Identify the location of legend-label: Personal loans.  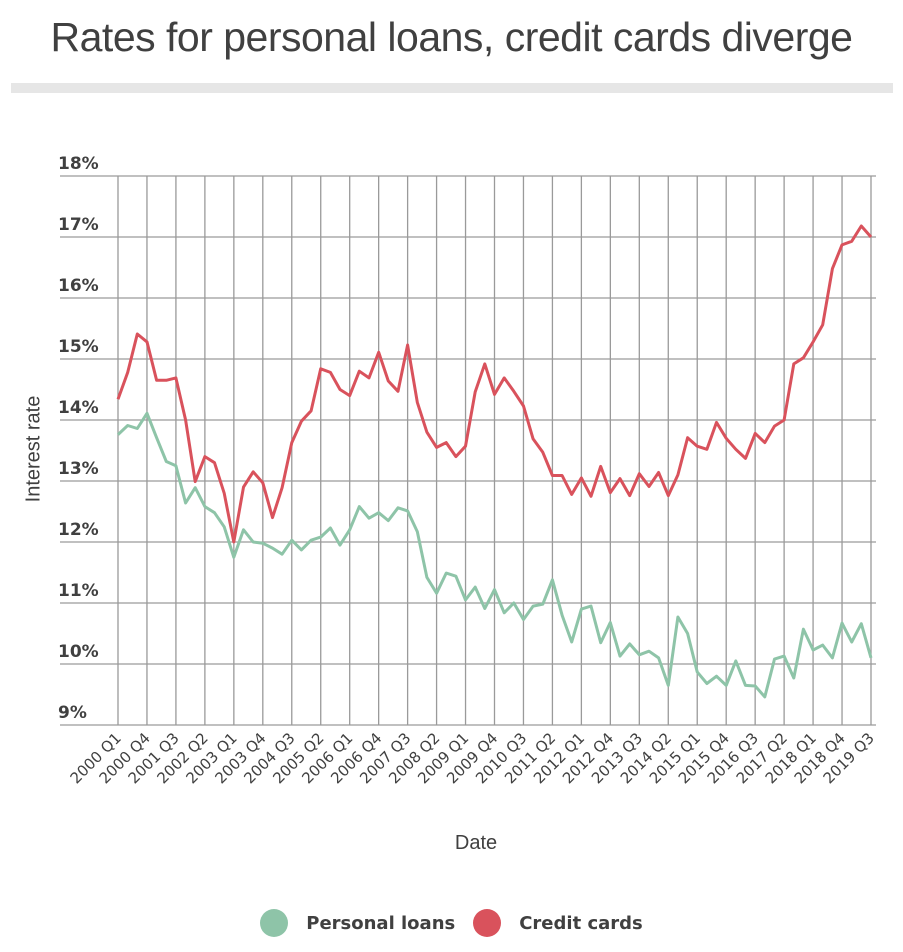
(381, 923).